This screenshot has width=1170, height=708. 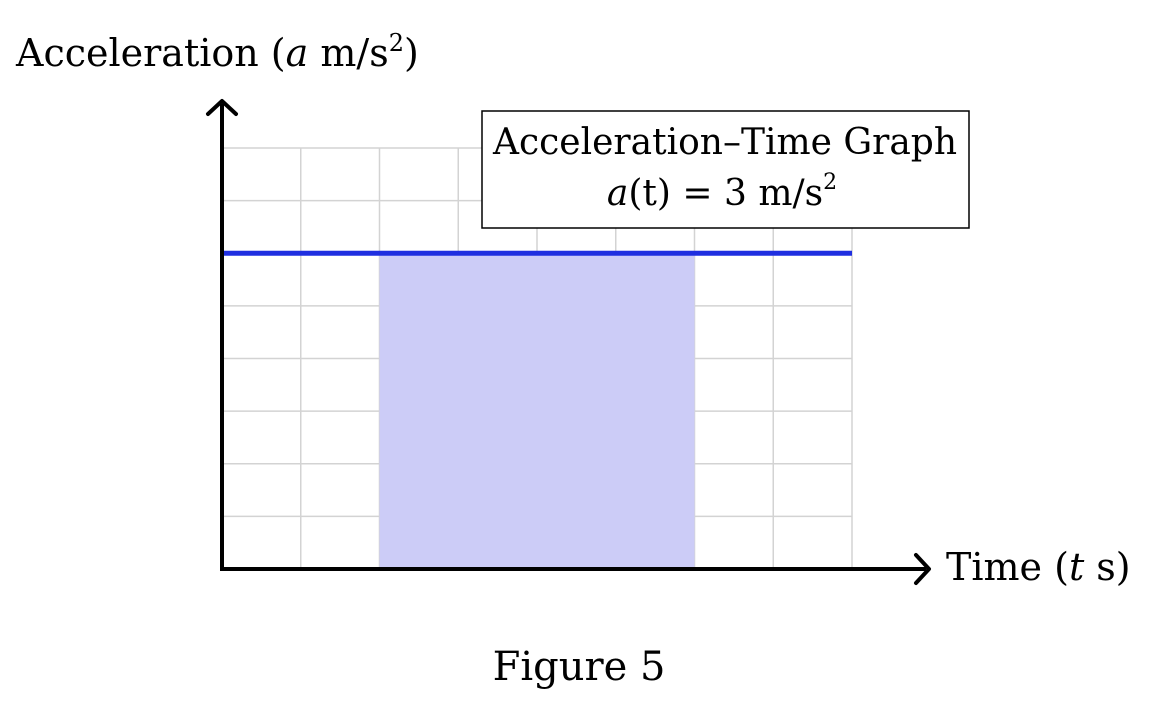 I want to click on legend-box, so click(x=725, y=169).